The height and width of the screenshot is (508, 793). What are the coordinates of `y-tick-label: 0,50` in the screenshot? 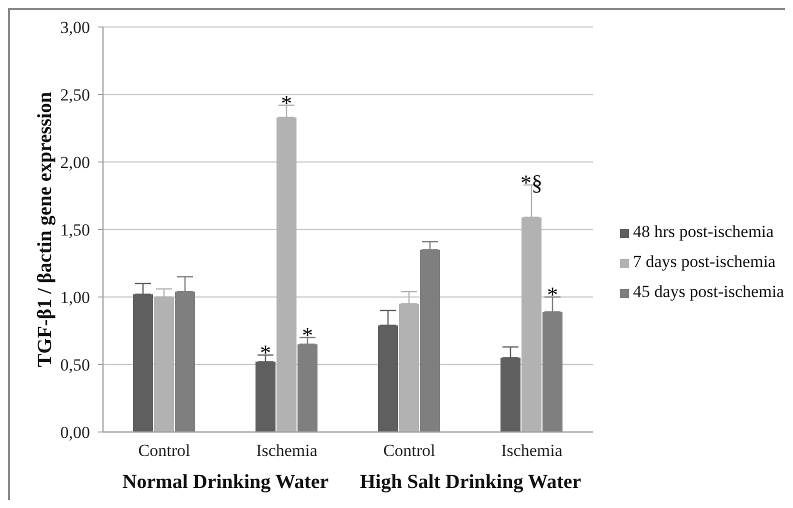 It's located at (75, 365).